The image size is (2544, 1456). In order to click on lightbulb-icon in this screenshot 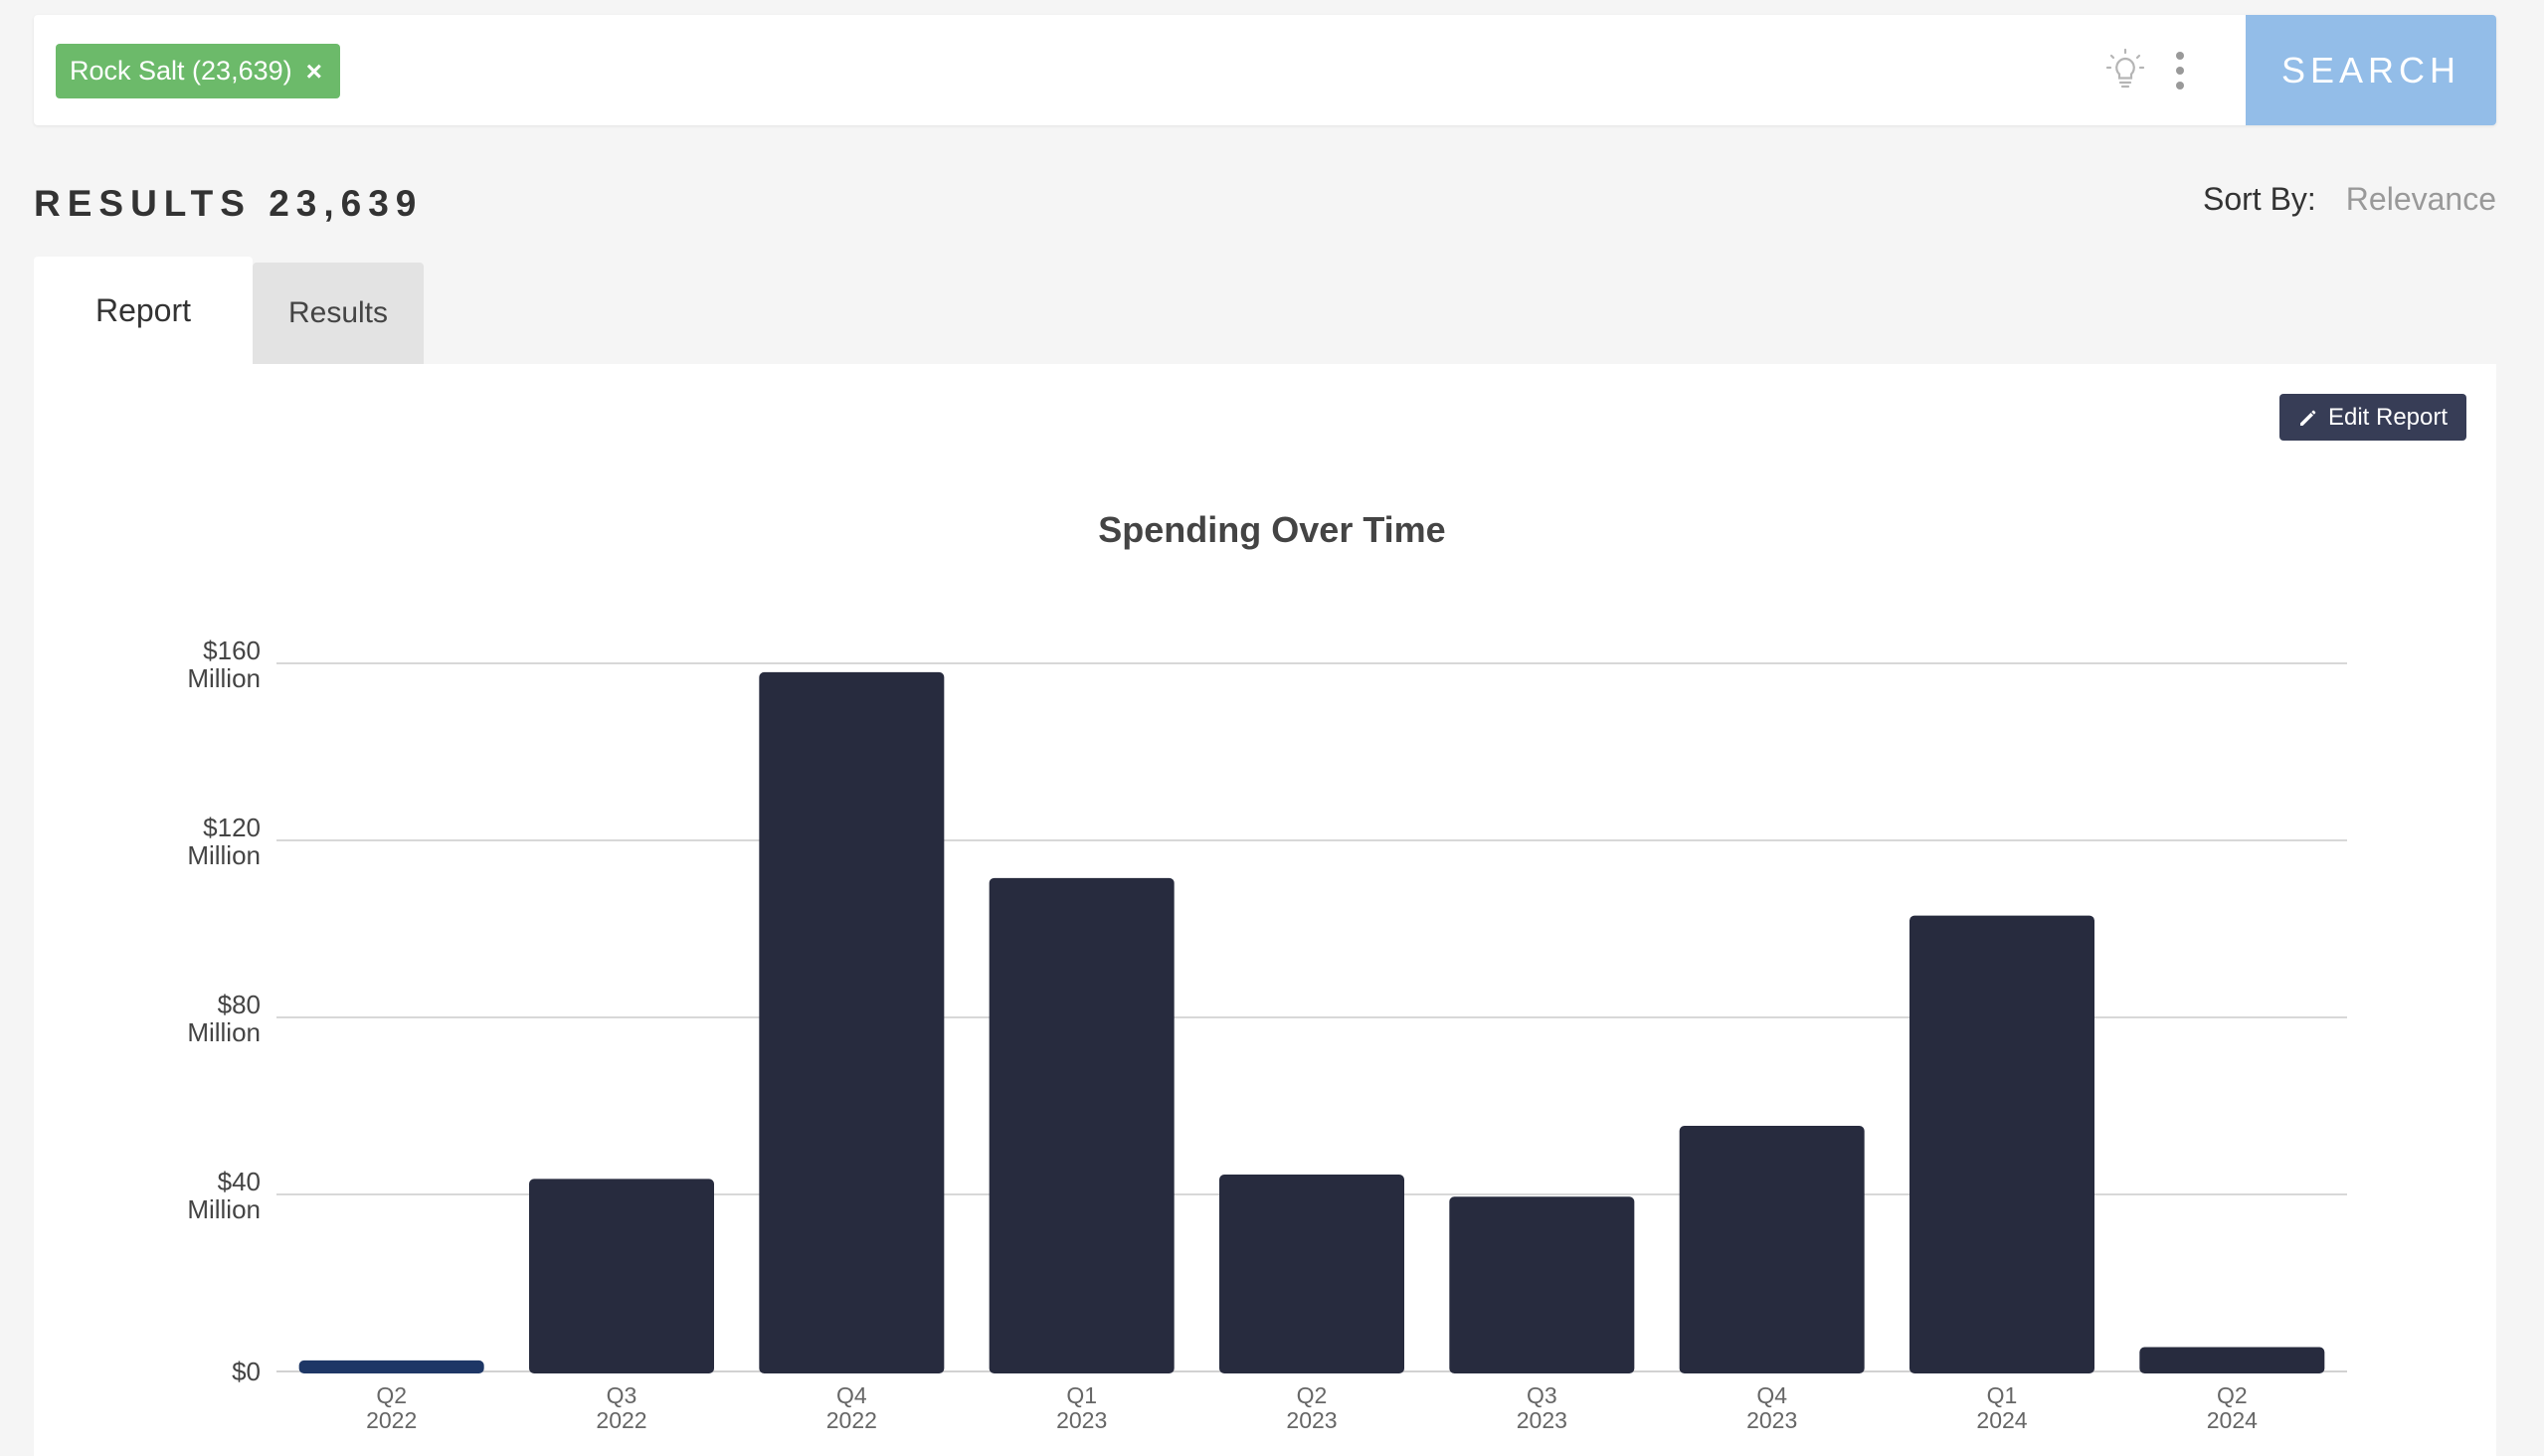, I will do `click(2125, 69)`.